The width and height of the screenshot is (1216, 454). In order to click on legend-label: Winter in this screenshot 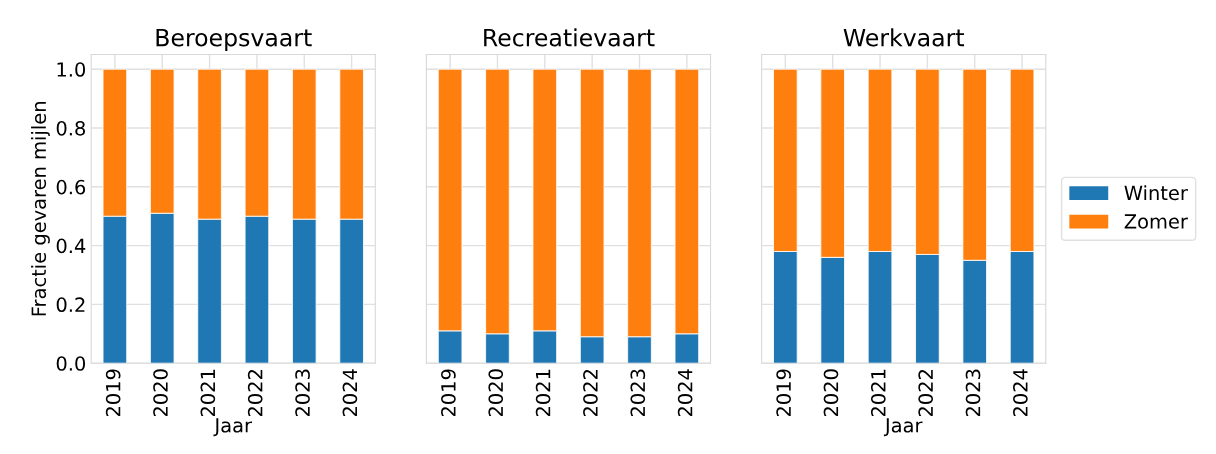, I will do `click(1156, 193)`.